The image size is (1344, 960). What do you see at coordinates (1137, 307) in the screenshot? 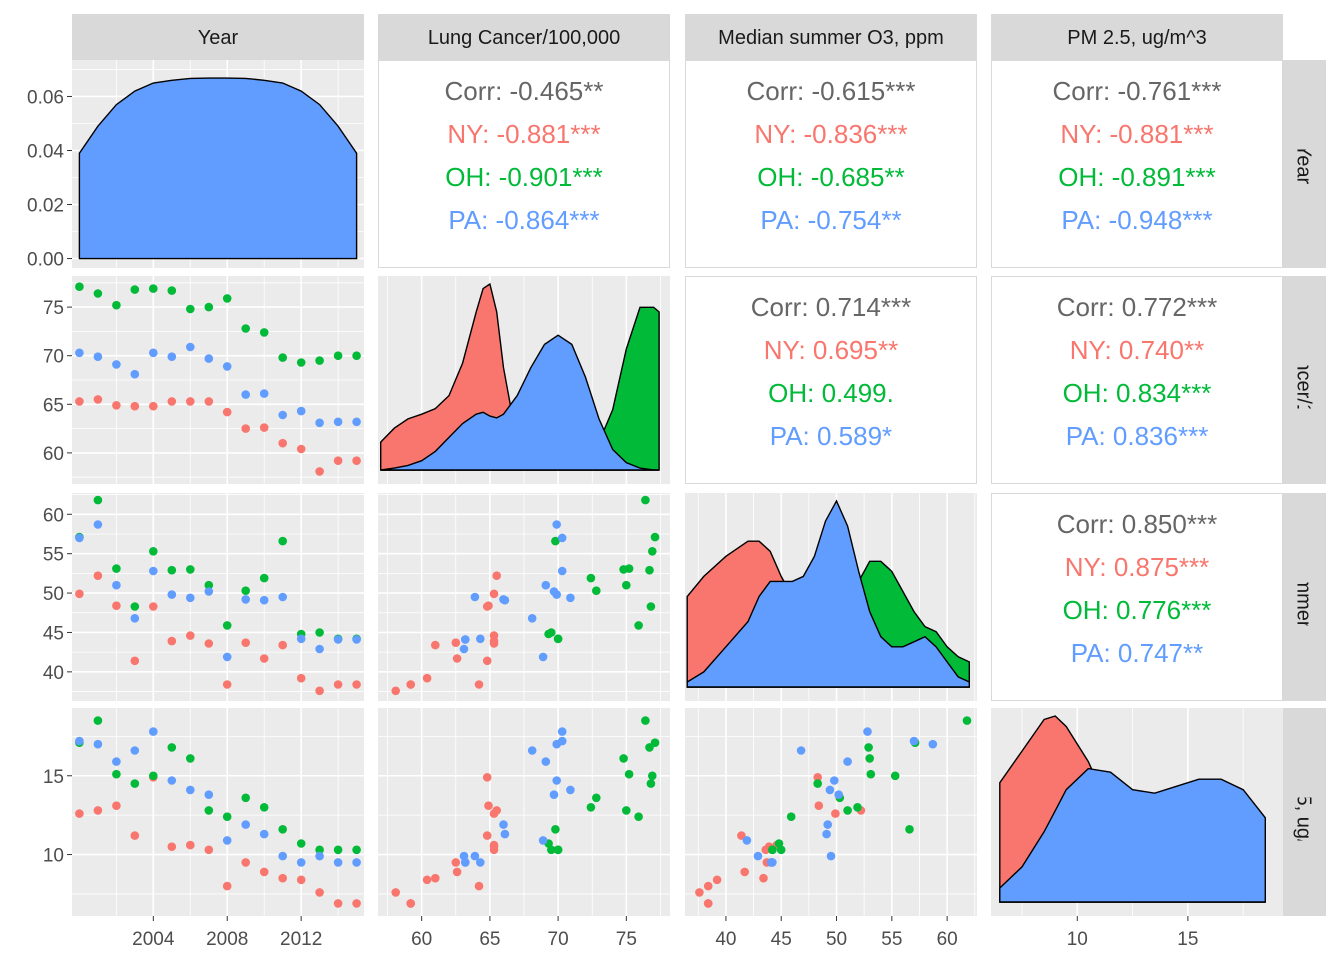
I see `corr-overall-text: Corr: 0.772***` at bounding box center [1137, 307].